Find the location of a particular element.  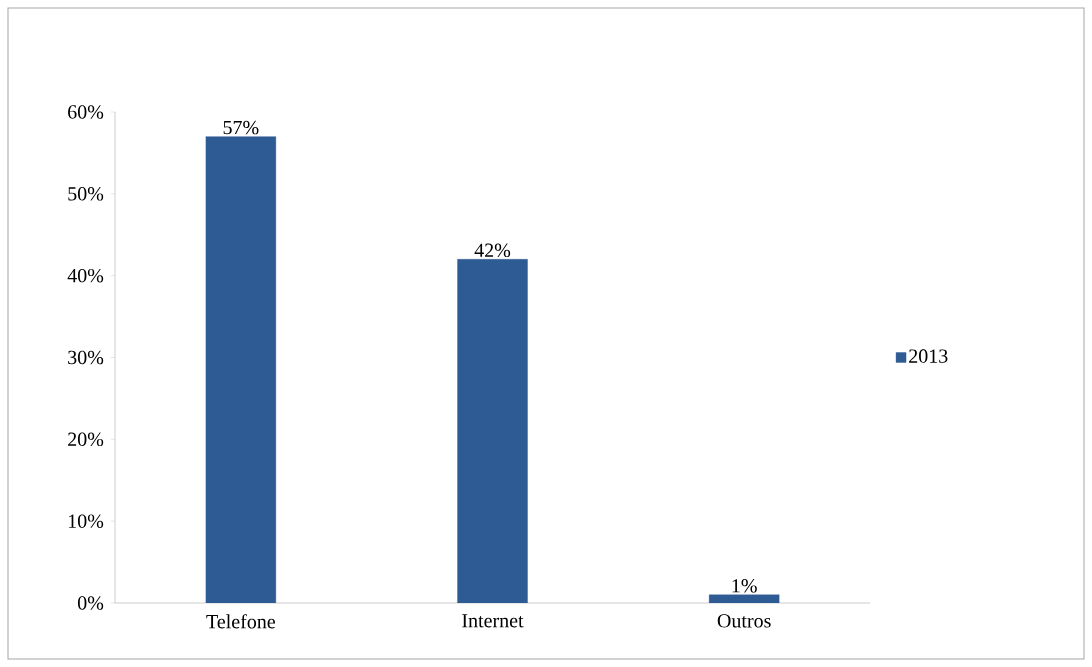

data-label: 1% is located at coordinates (744, 586).